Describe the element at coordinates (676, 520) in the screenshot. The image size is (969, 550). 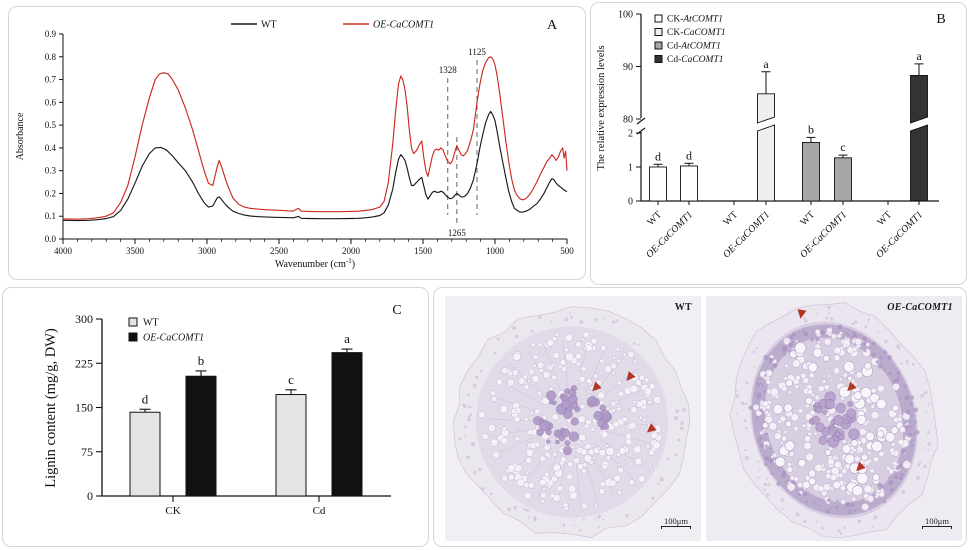
I see `scale-bar-wt-label: 100μm` at that location.